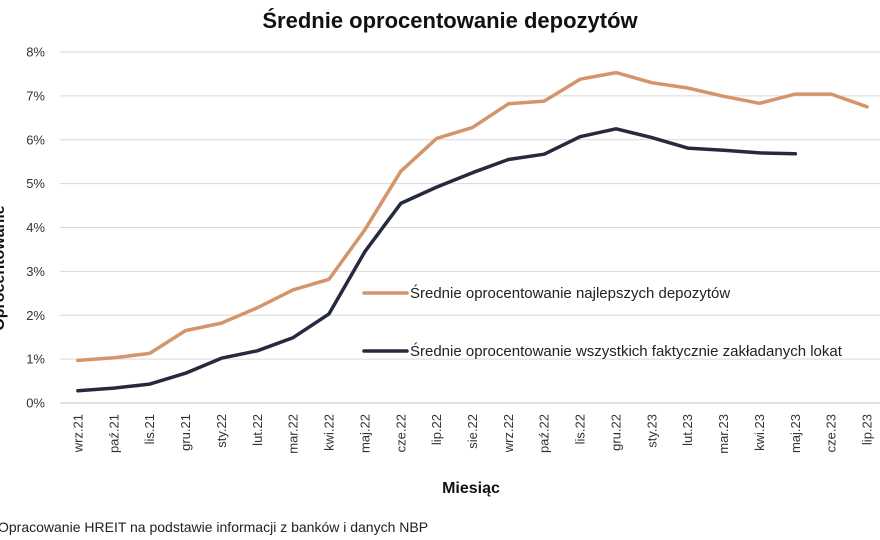  I want to click on x-tick-label: wrz.22, so click(508, 433).